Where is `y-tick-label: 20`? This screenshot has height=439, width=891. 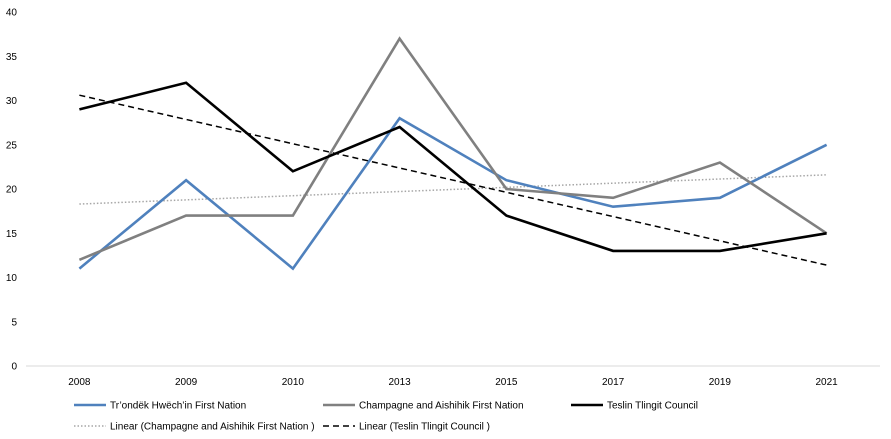 y-tick-label: 20 is located at coordinates (12, 190).